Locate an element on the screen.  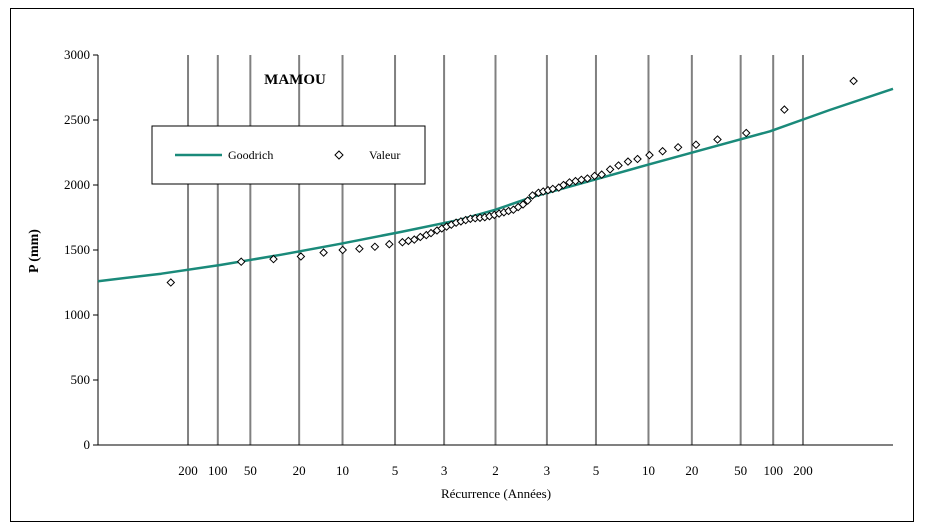
x-tick-label-4: 10 is located at coordinates (342, 470).